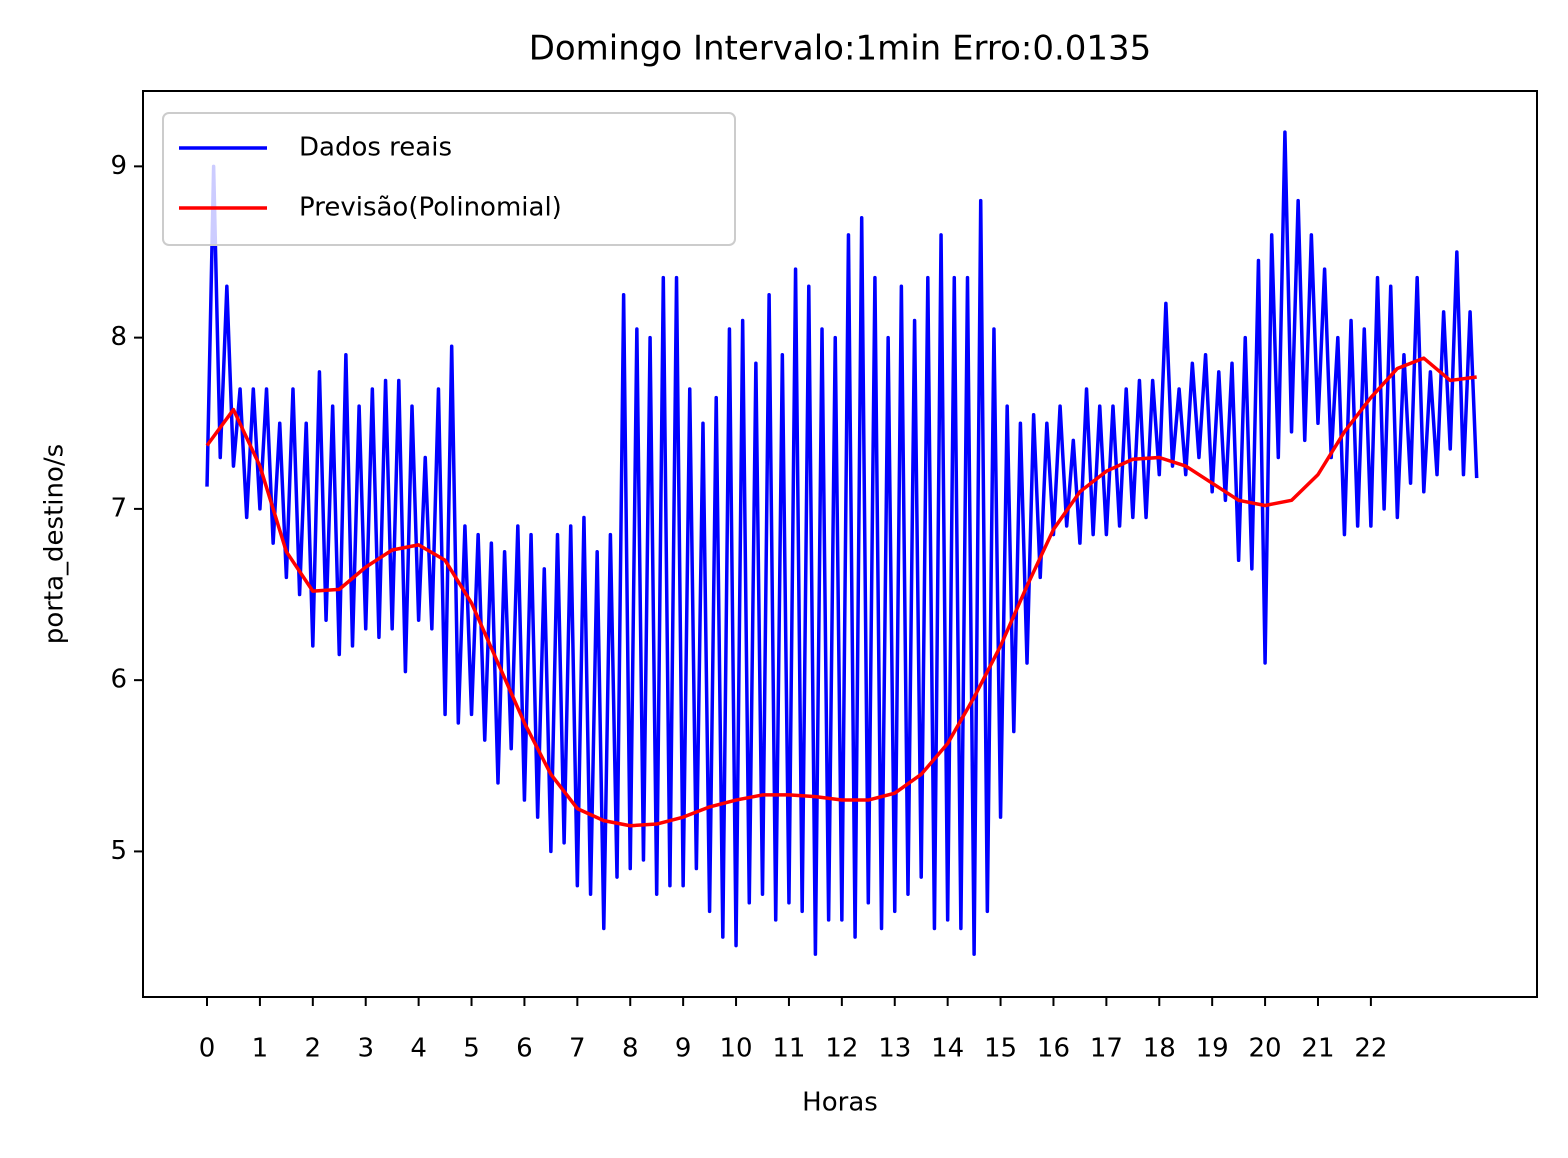  Describe the element at coordinates (471, 1049) in the screenshot. I see `x-tick-label: 5` at that location.